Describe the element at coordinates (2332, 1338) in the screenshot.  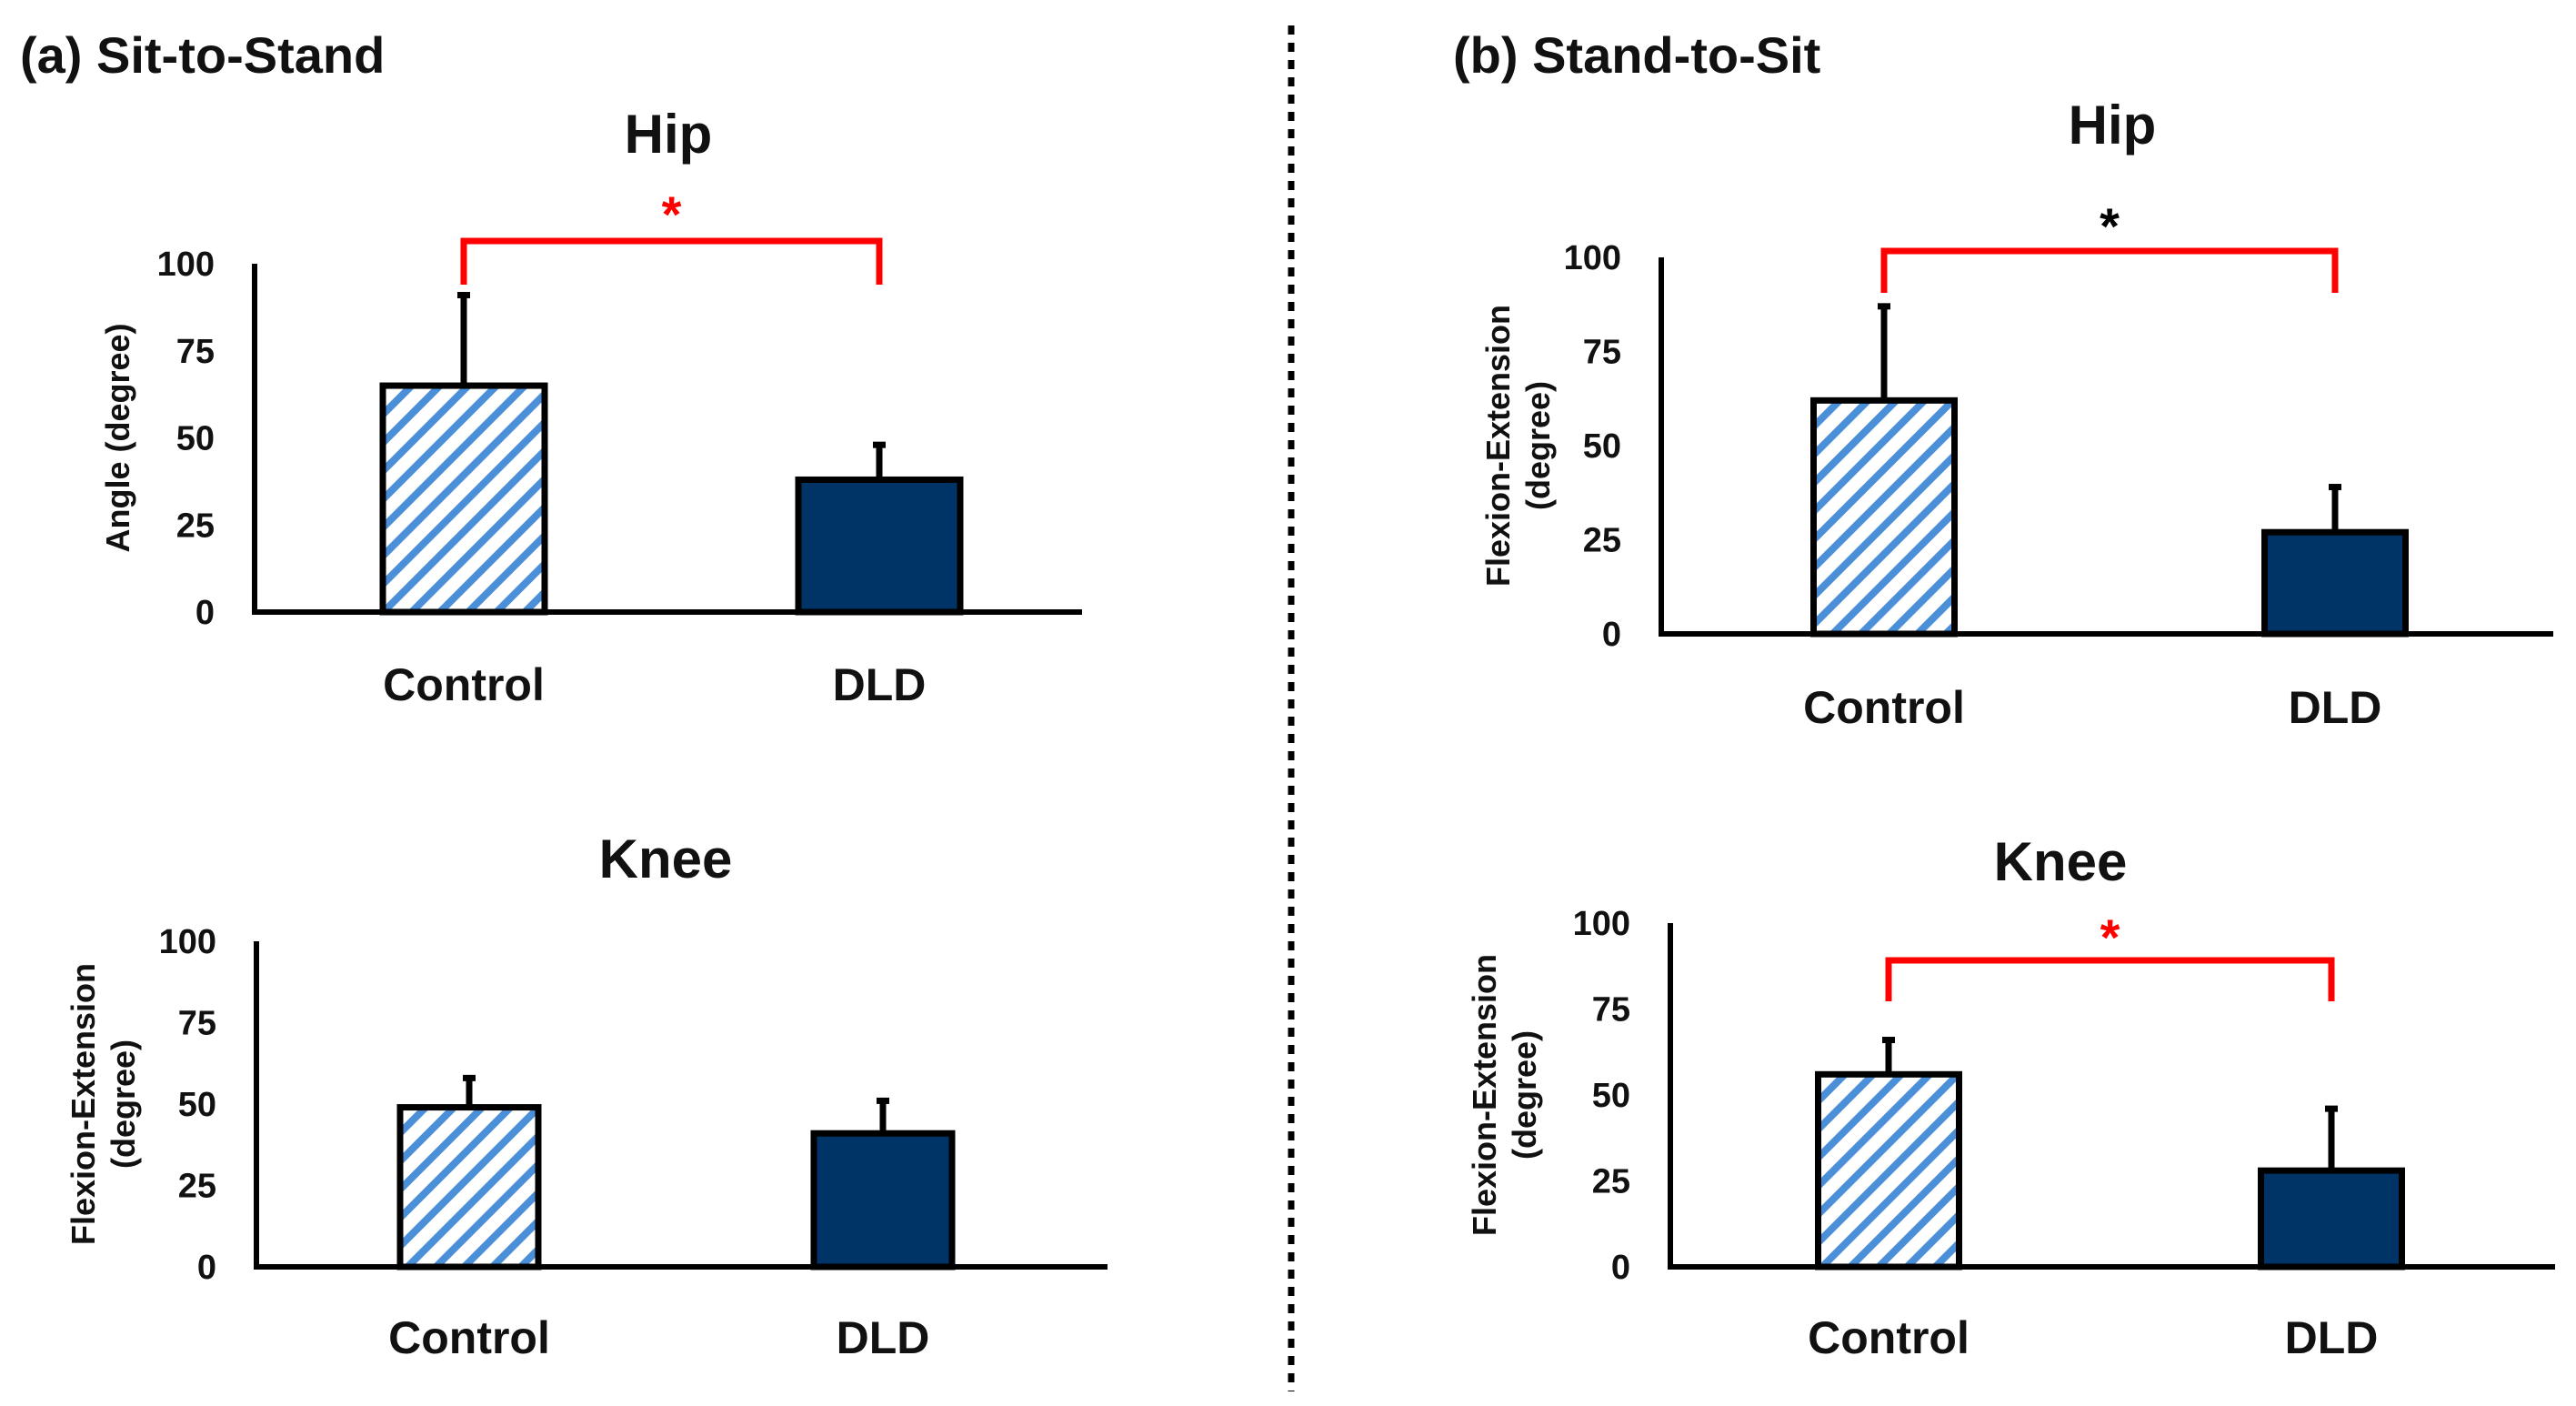
I see `sit-knee-xlabel-dld: DLD` at that location.